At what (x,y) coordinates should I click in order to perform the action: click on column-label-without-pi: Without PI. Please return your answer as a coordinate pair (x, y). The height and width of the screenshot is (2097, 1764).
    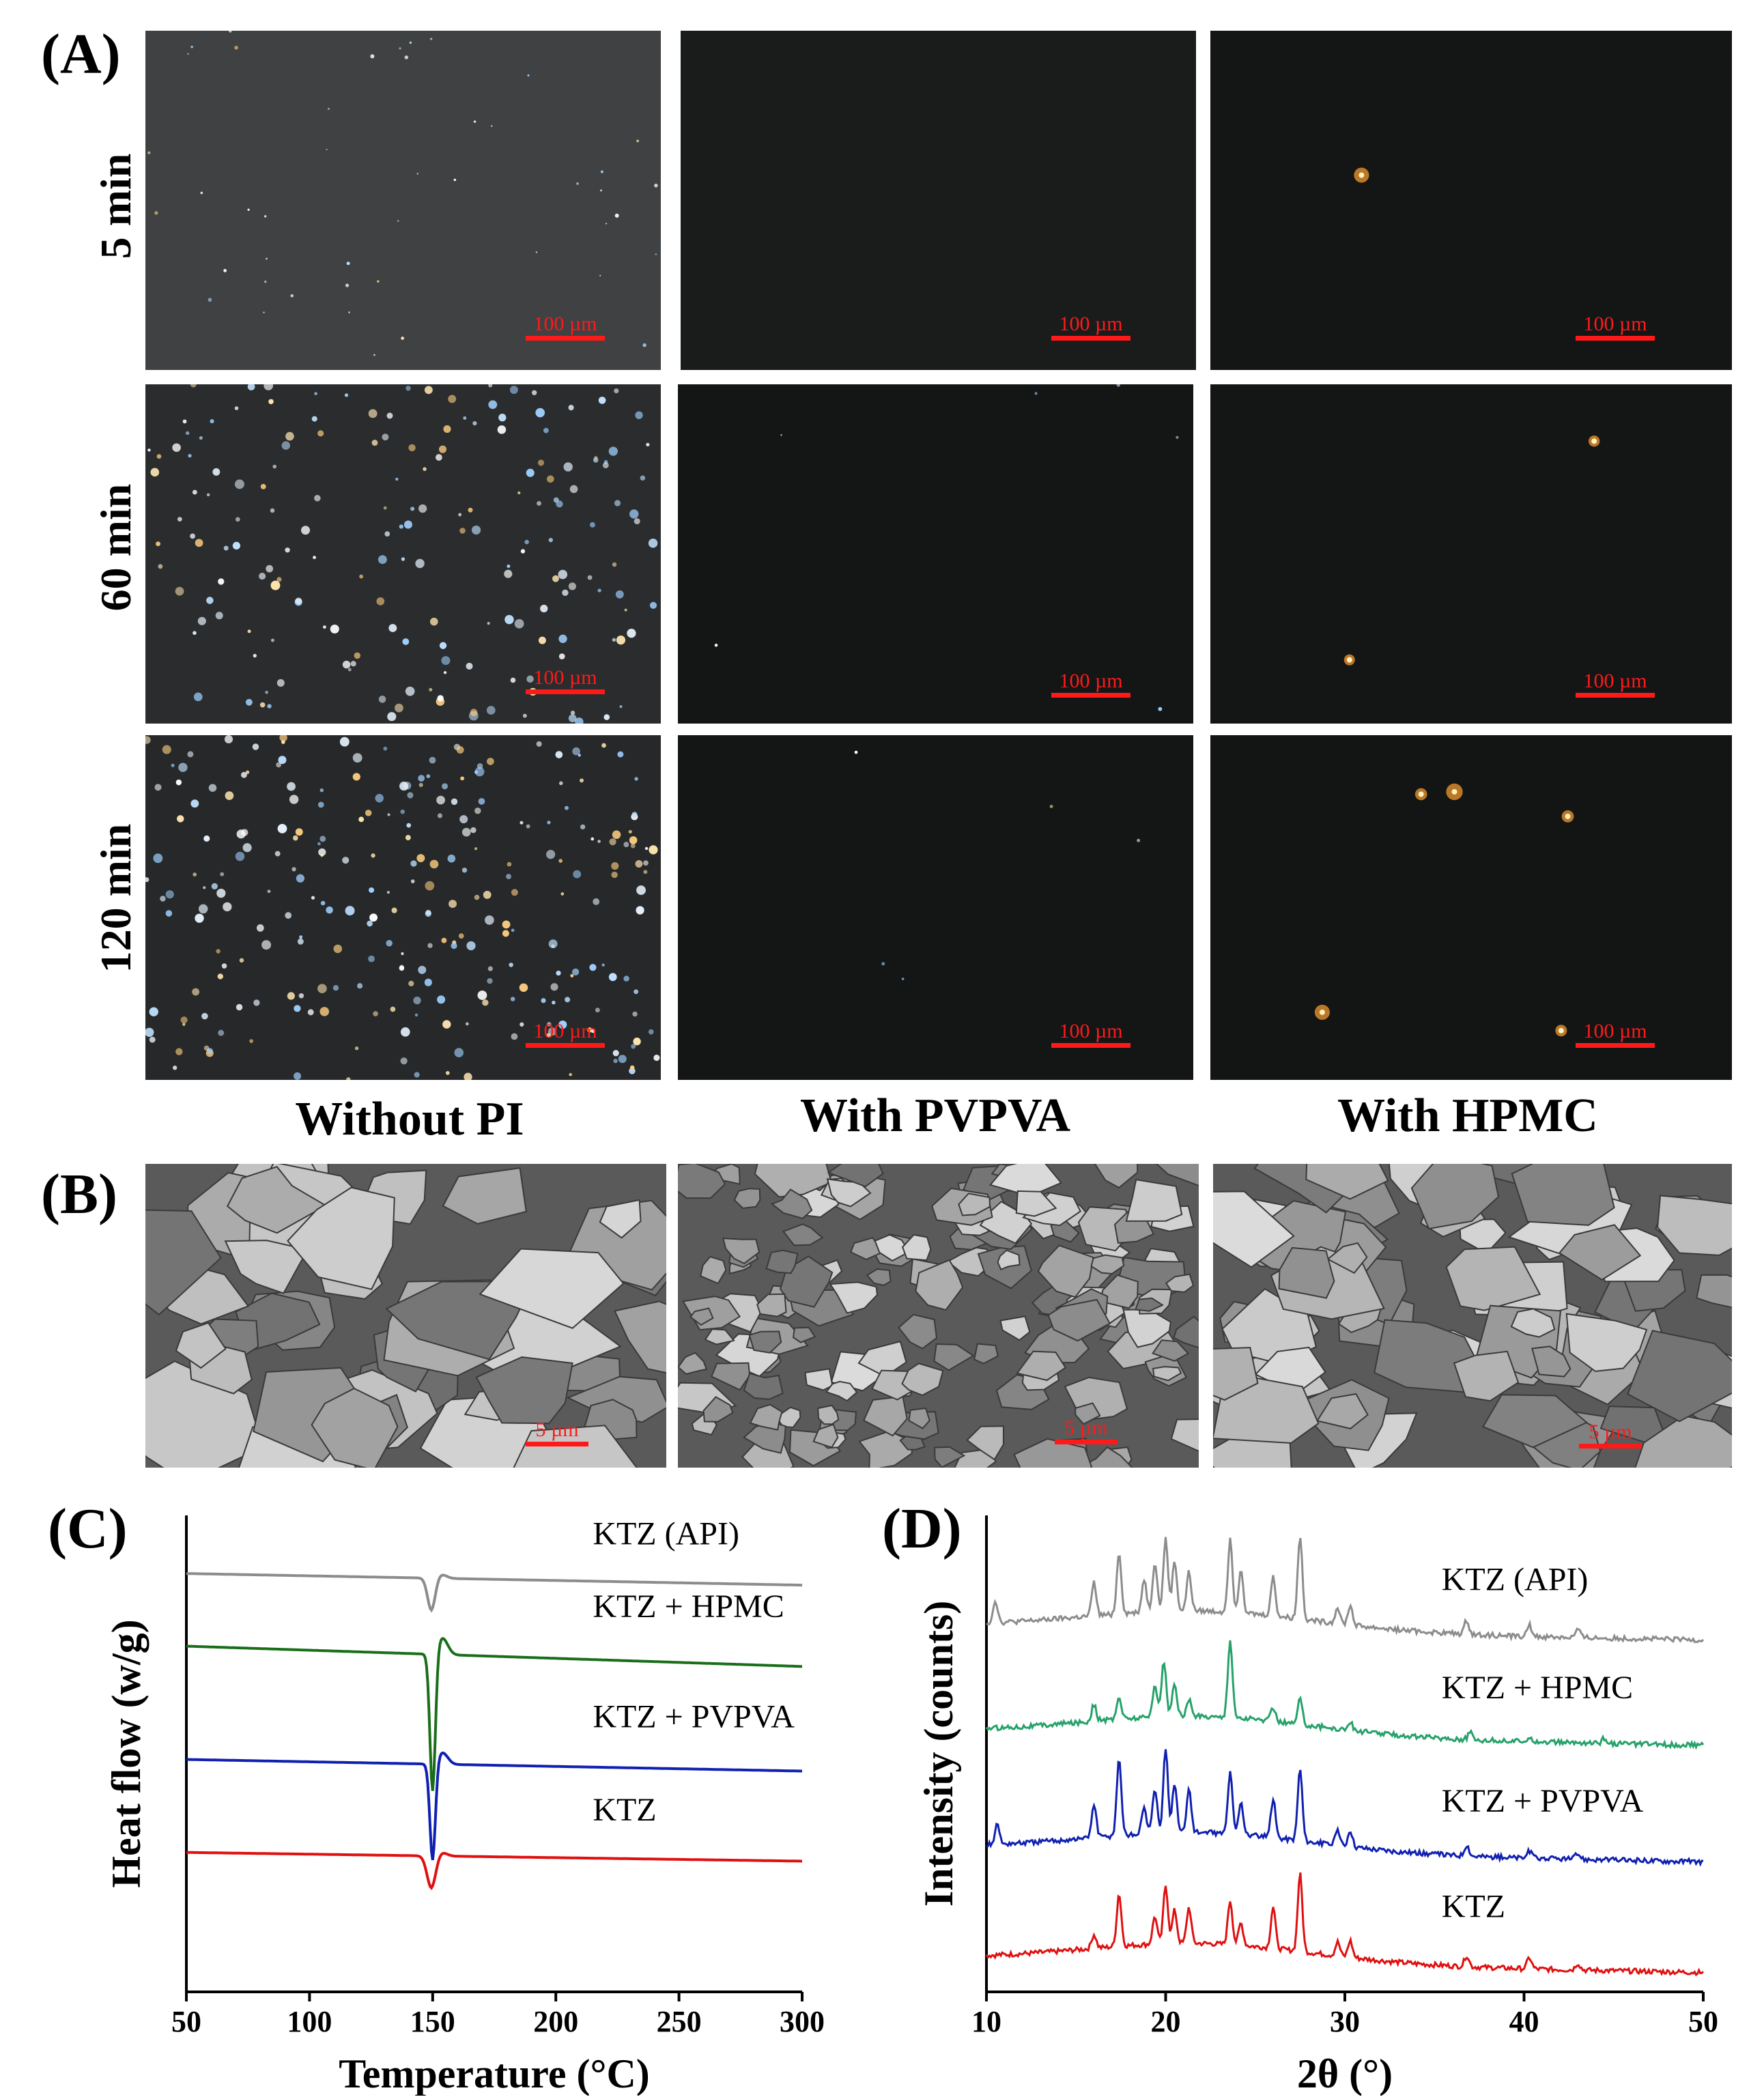
    Looking at the image, I should click on (409, 1119).